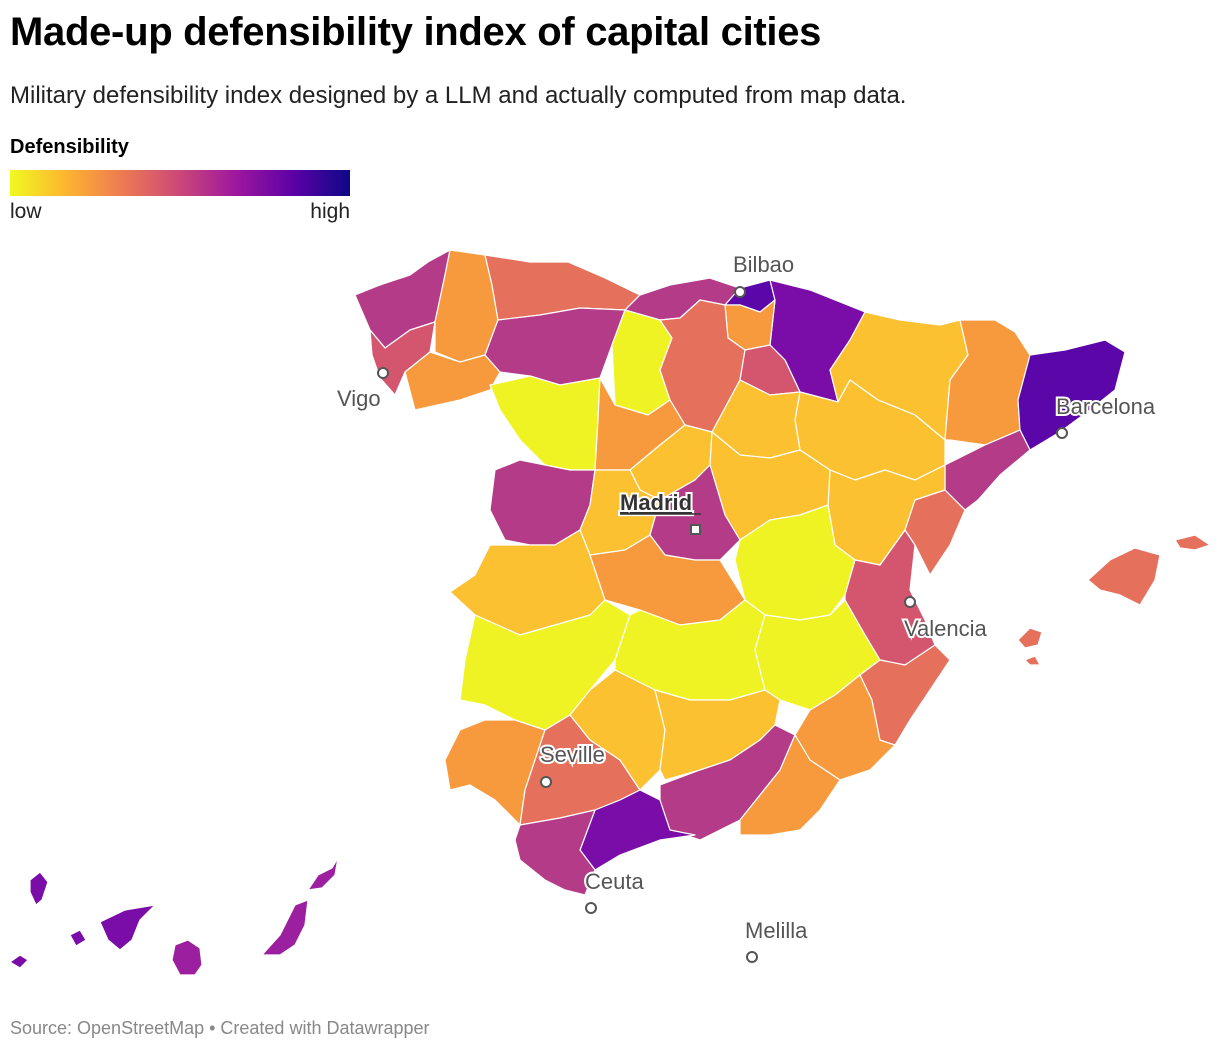 The image size is (1220, 1054). I want to click on legend-title: Defensibility, so click(69, 147).